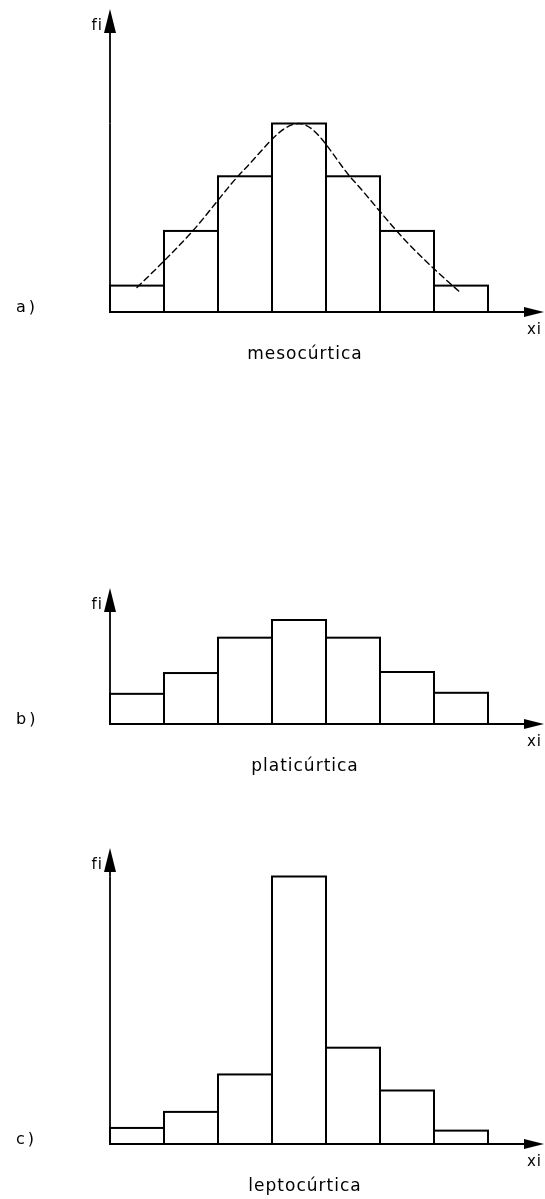  I want to click on text: platicúrtica, so click(305, 765).